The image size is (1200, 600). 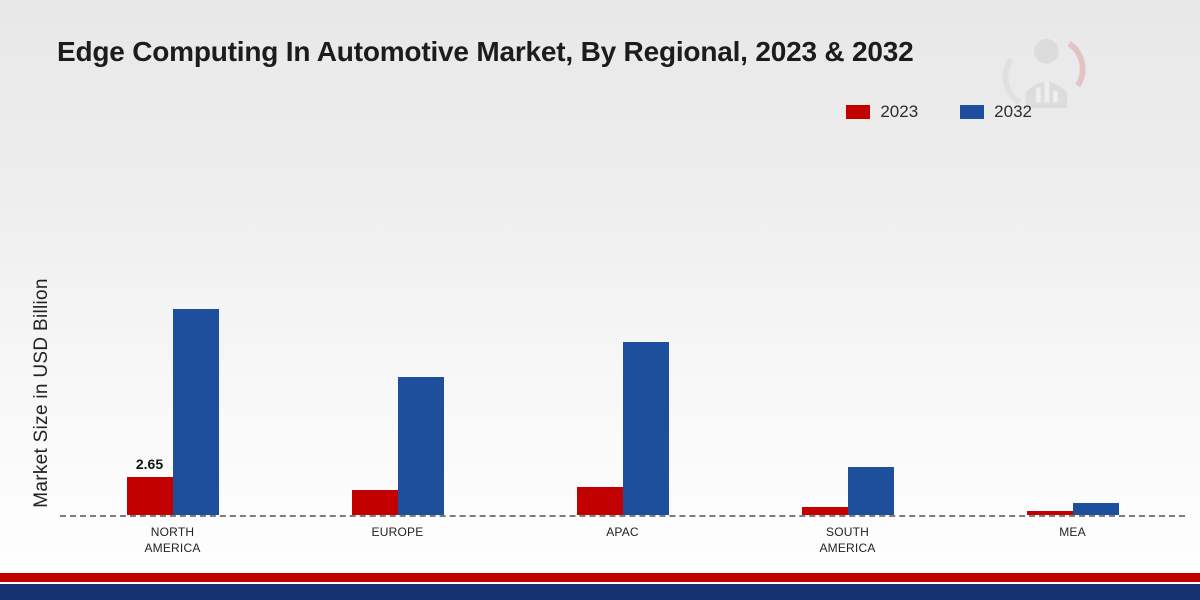 What do you see at coordinates (1072, 532) in the screenshot?
I see `category-label-mea: MEA` at bounding box center [1072, 532].